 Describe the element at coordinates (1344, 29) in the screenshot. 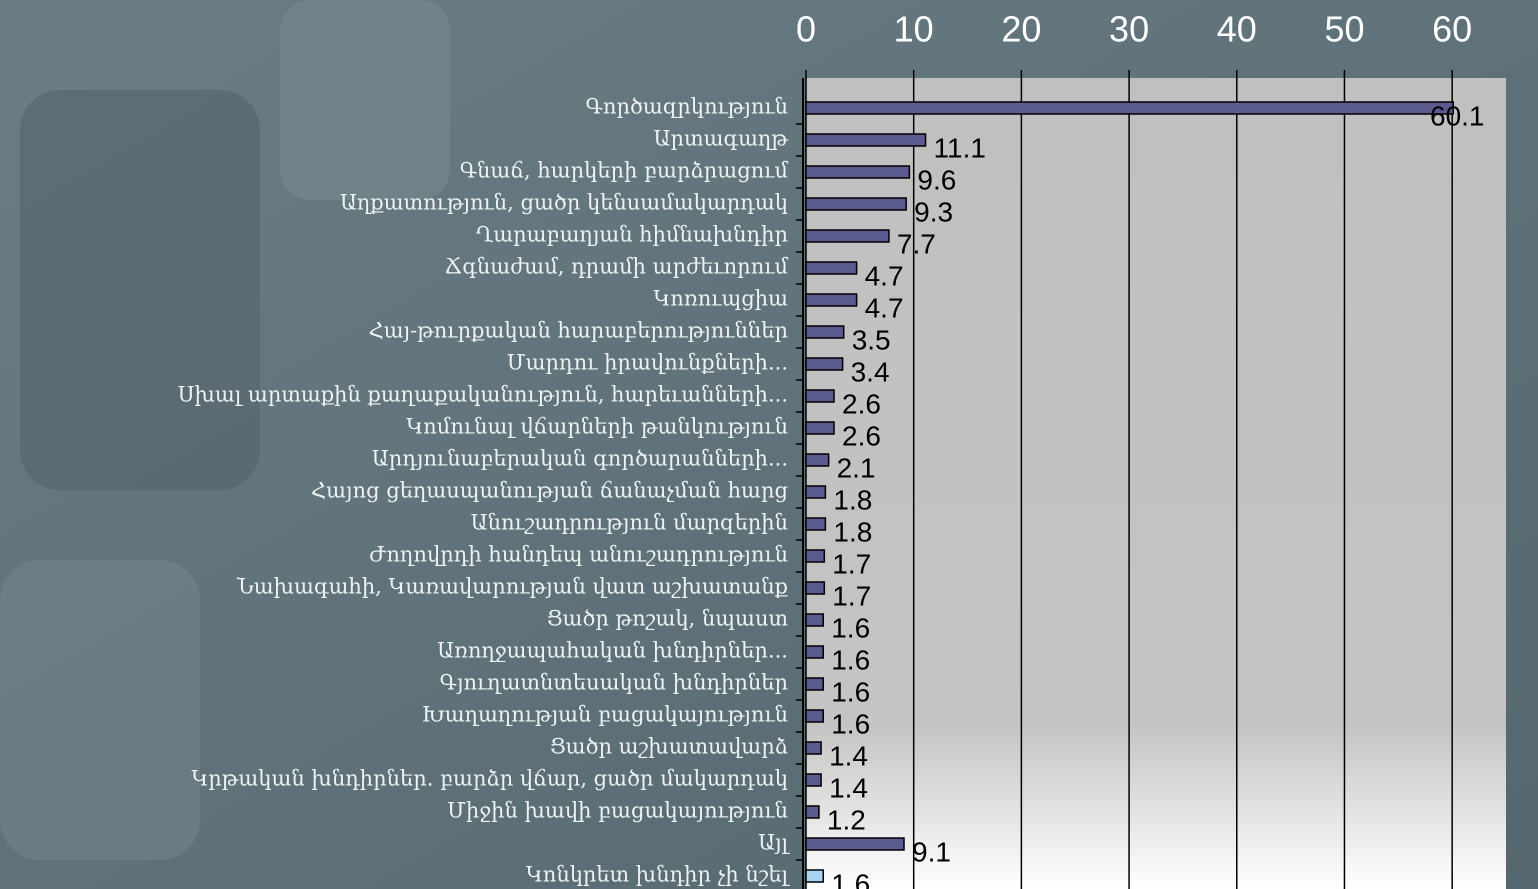

I see `x-tick-label: 50` at that location.